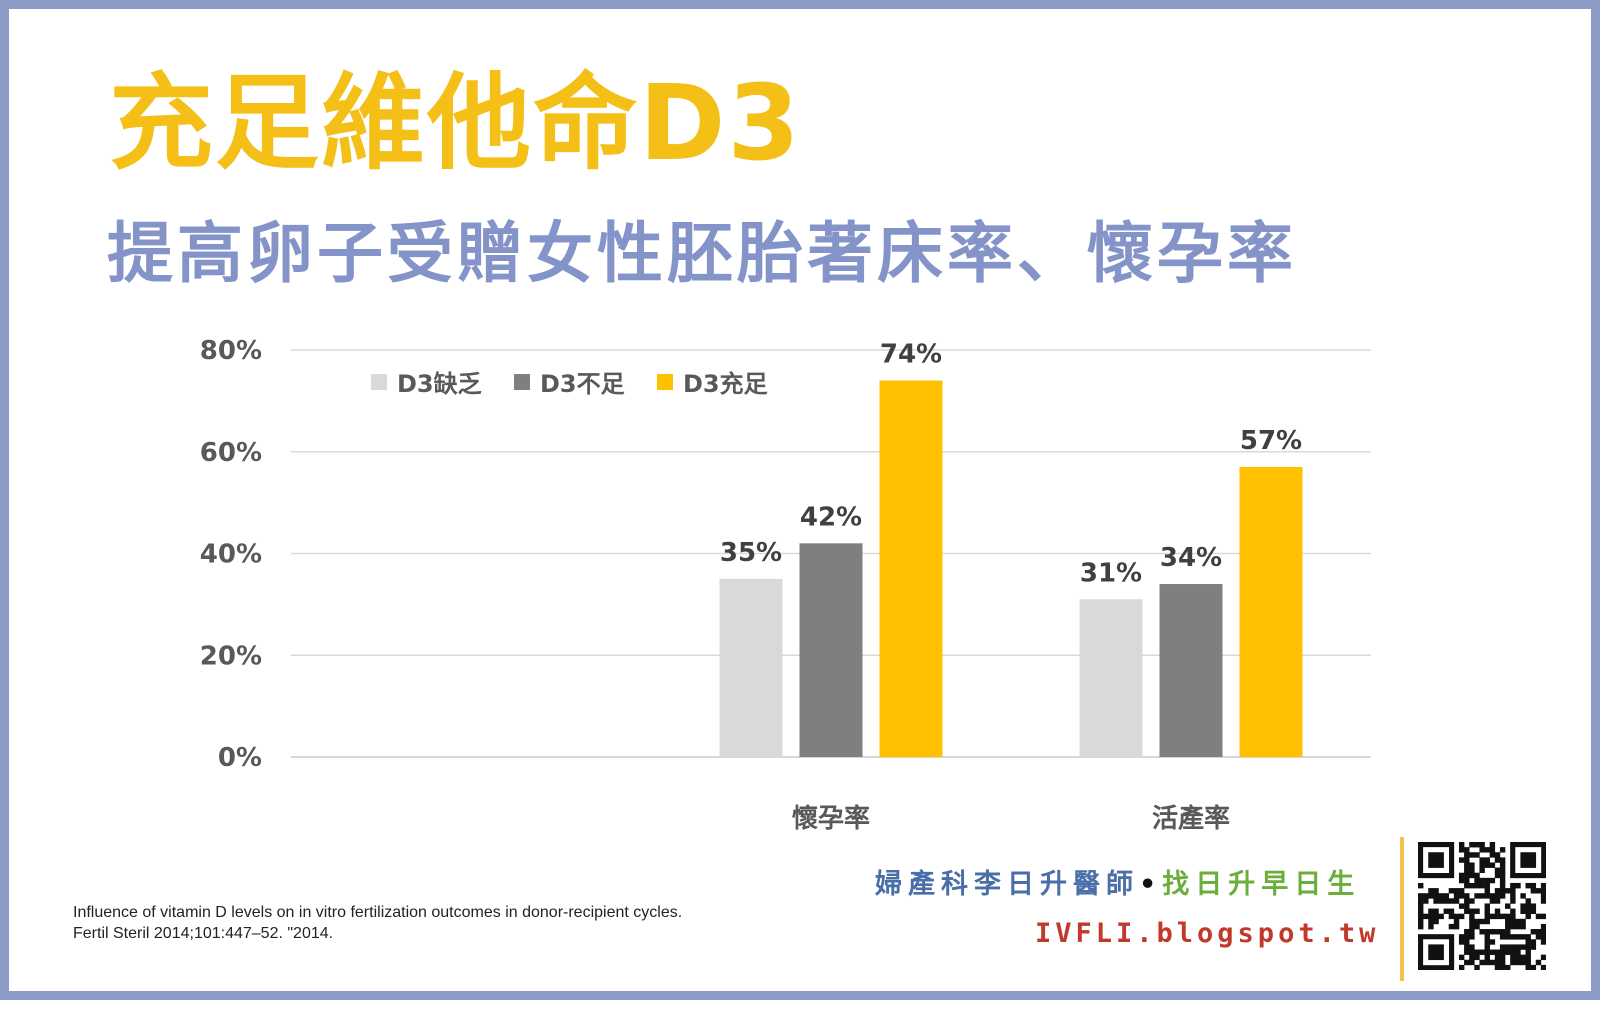  Describe the element at coordinates (439, 384) in the screenshot. I see `legend-label: D3缺乏` at that location.